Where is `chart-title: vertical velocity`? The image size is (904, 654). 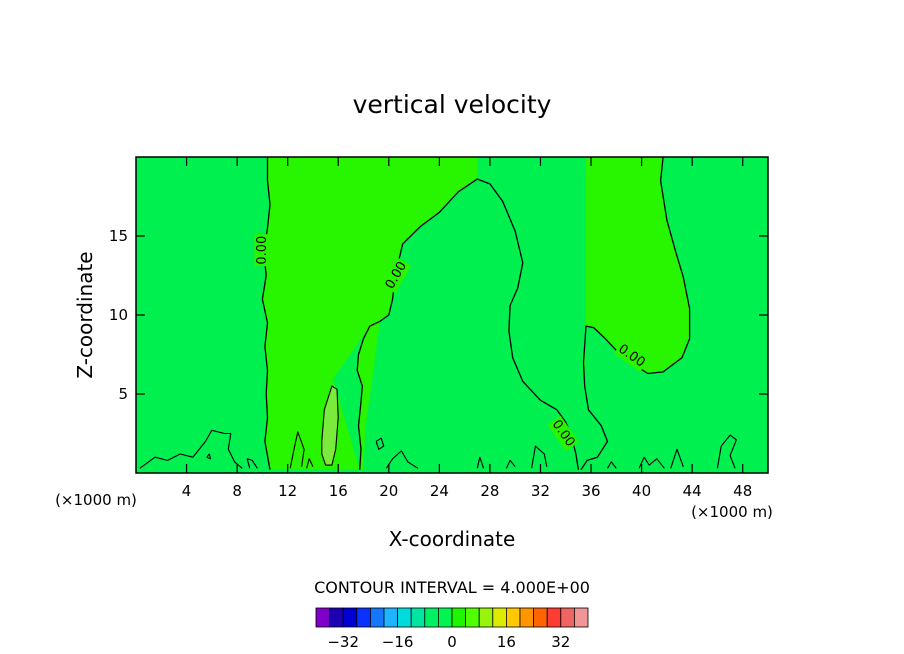
chart-title: vertical velocity is located at coordinates (452, 104).